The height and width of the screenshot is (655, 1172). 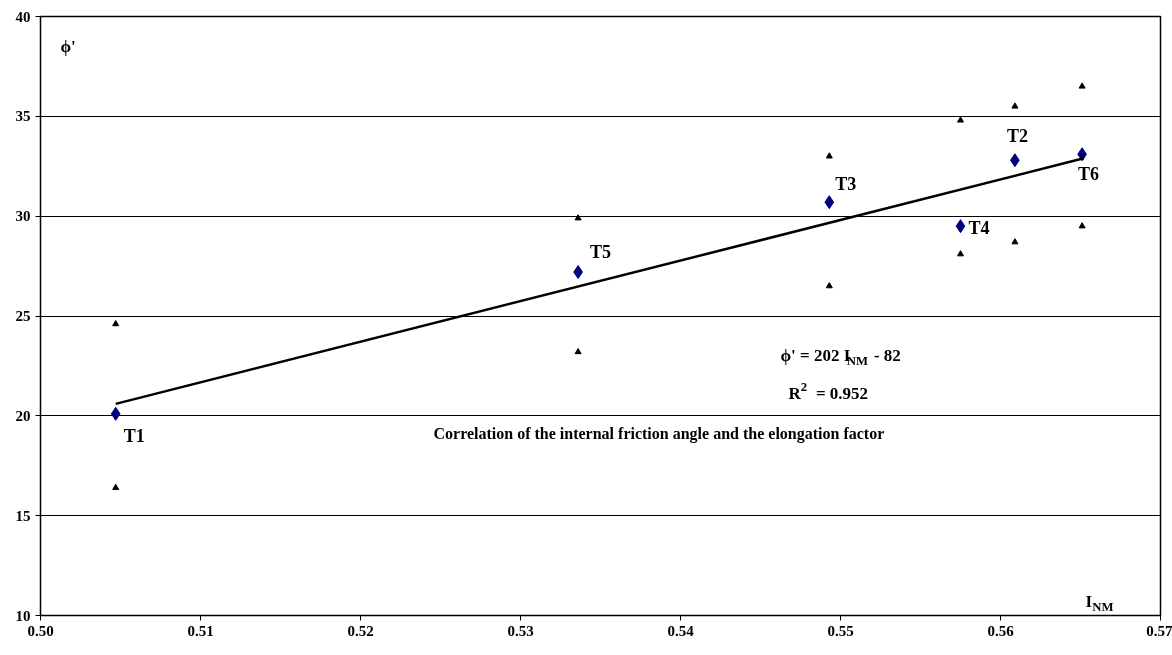 I want to click on y-tick-label: 20, so click(x=23, y=415).